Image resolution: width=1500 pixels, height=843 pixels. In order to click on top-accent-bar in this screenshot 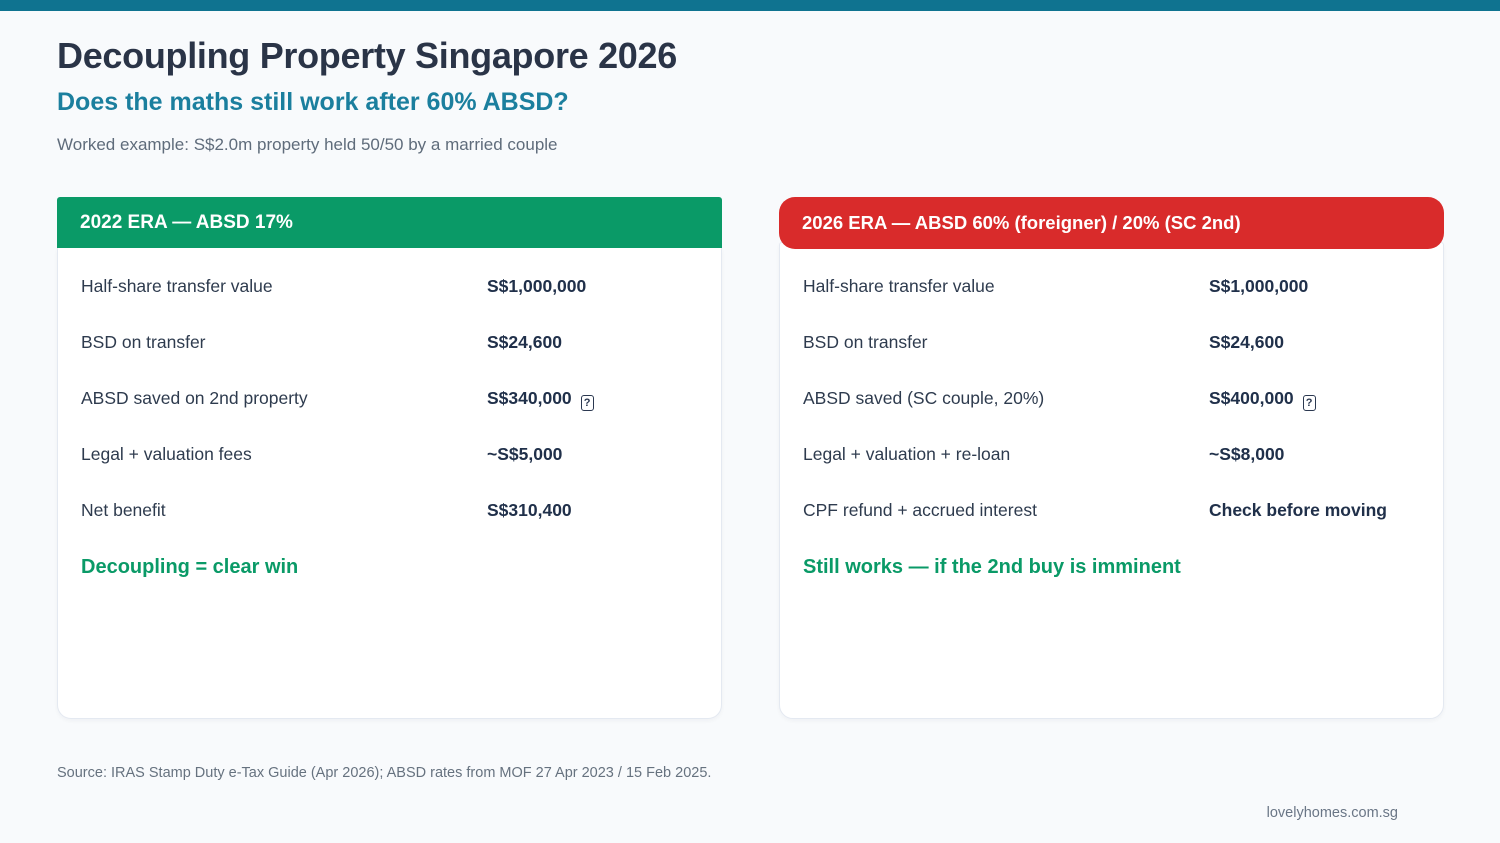, I will do `click(750, 5)`.